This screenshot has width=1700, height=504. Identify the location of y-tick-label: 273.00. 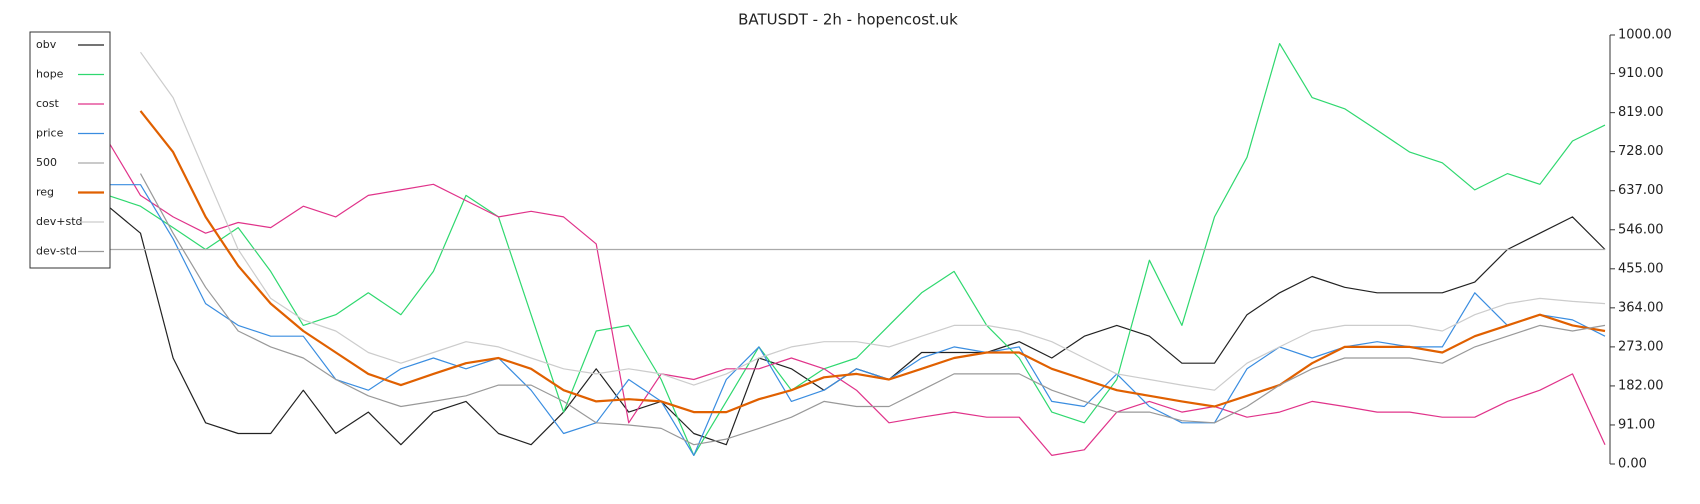
(1641, 346).